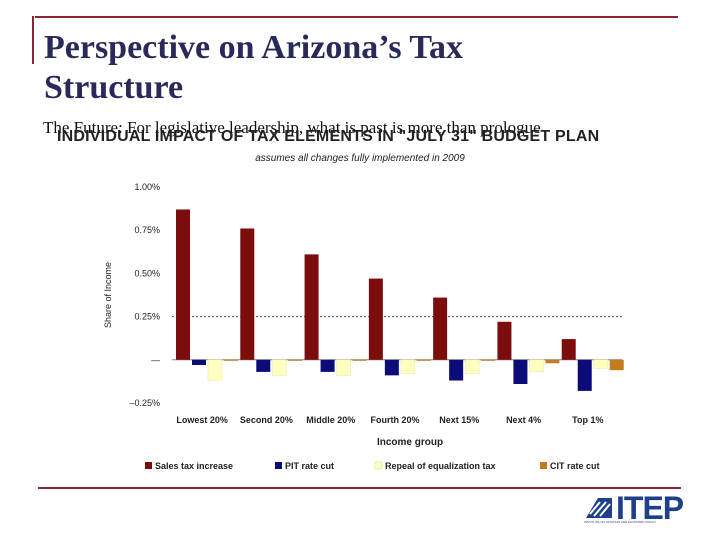 This screenshot has height=540, width=720. I want to click on y-tick-label: 0.50%, so click(147, 273).